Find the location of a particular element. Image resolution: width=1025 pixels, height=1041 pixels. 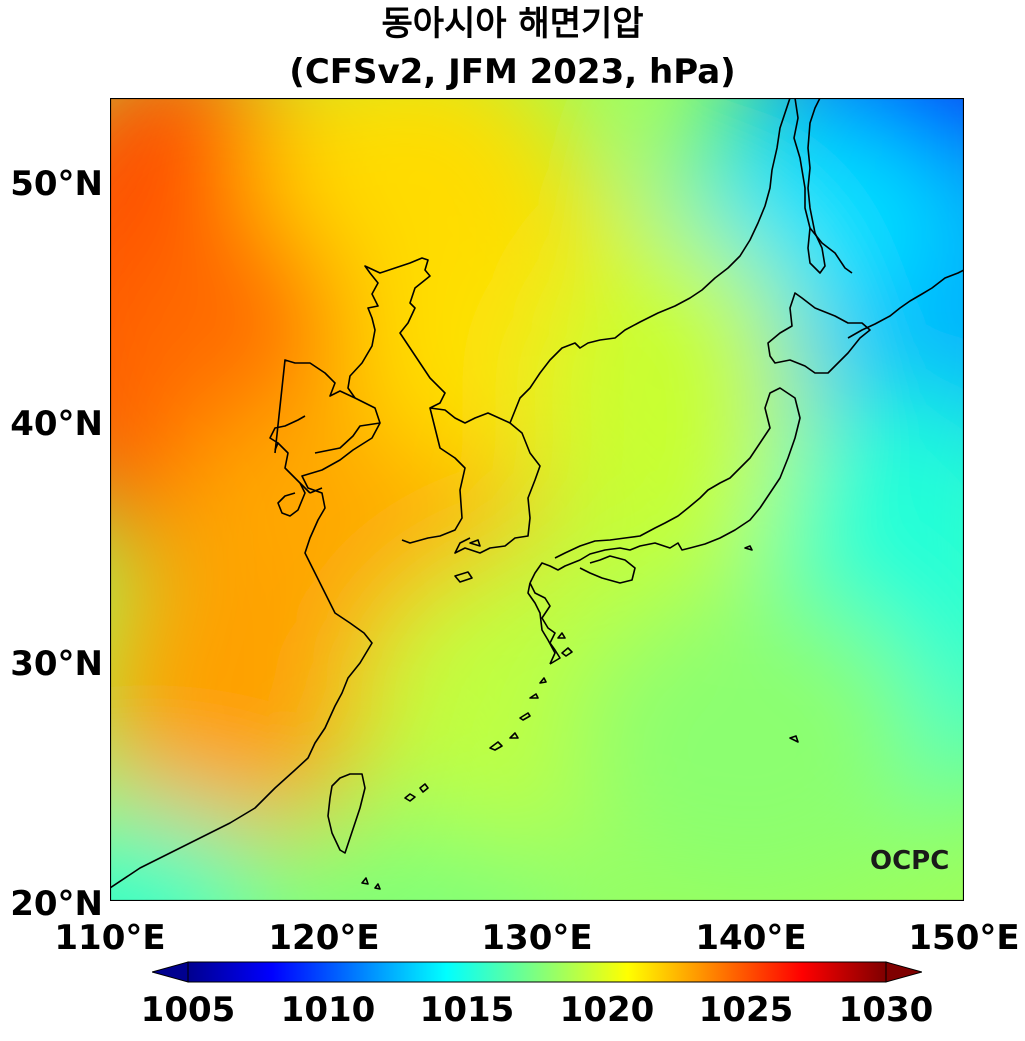

lon-tick-150e: 150°E is located at coordinates (964, 938).